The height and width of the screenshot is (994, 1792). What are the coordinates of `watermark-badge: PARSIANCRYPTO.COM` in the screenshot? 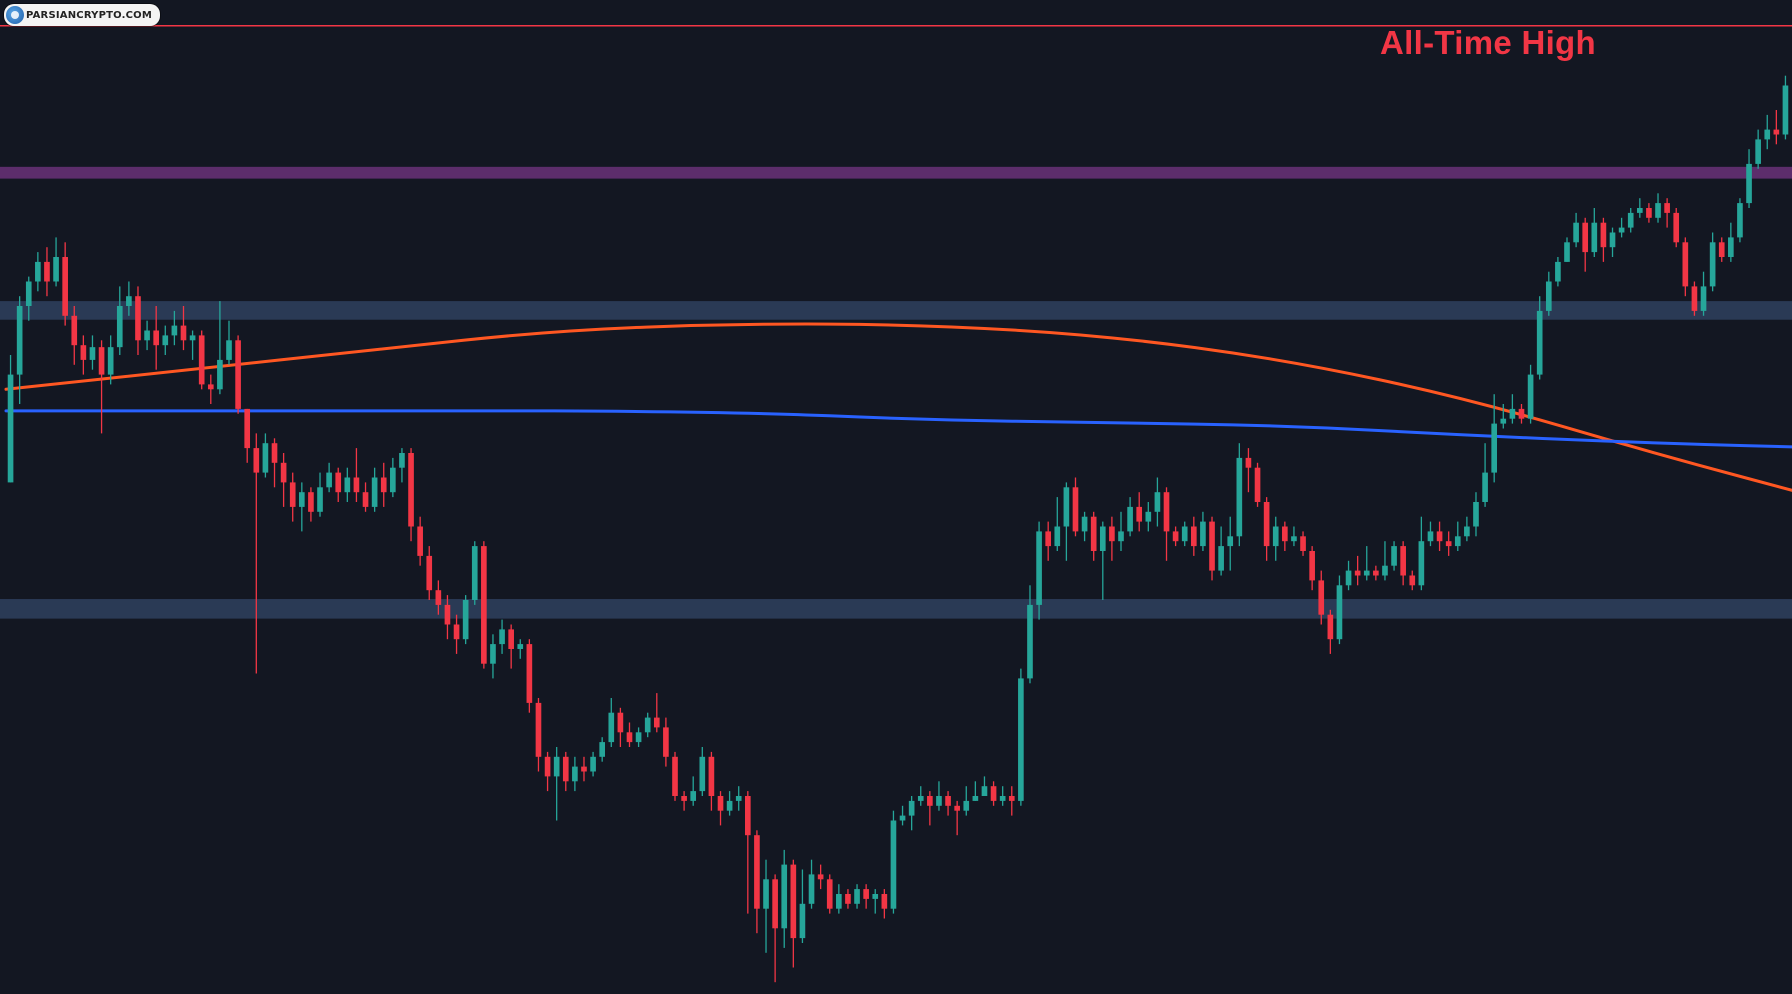 It's located at (82, 15).